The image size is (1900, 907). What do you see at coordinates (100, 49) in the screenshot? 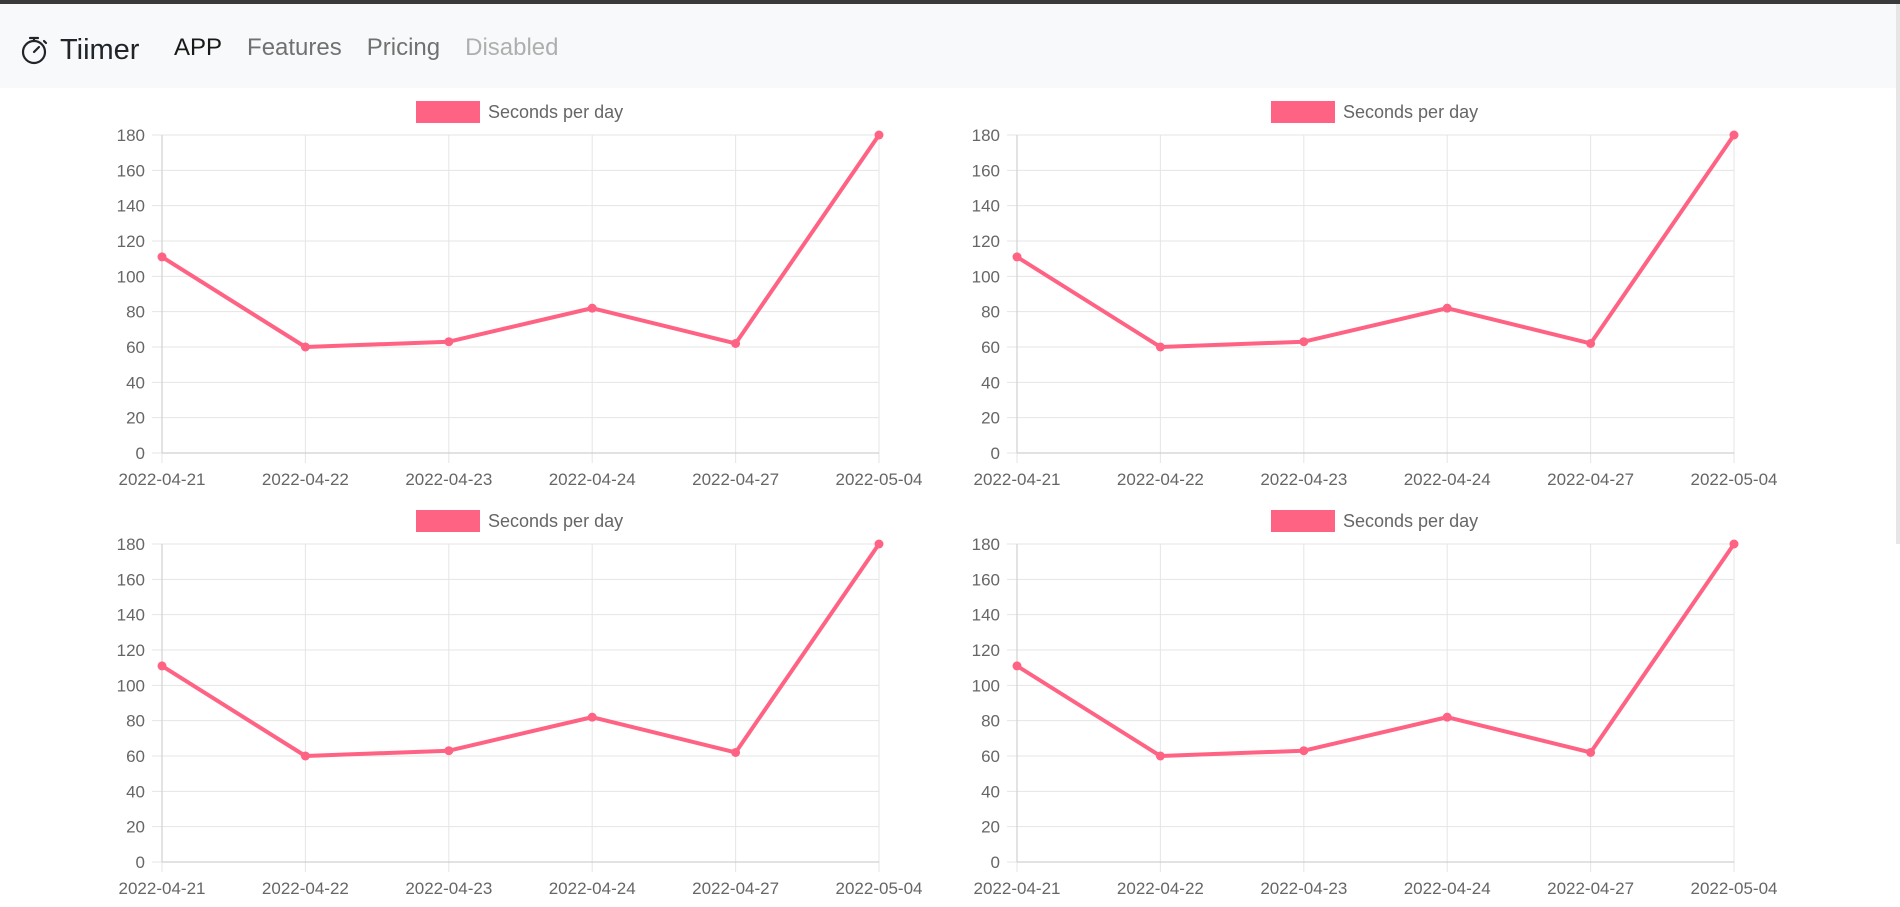
I see `brand-name: Tiimer` at bounding box center [100, 49].